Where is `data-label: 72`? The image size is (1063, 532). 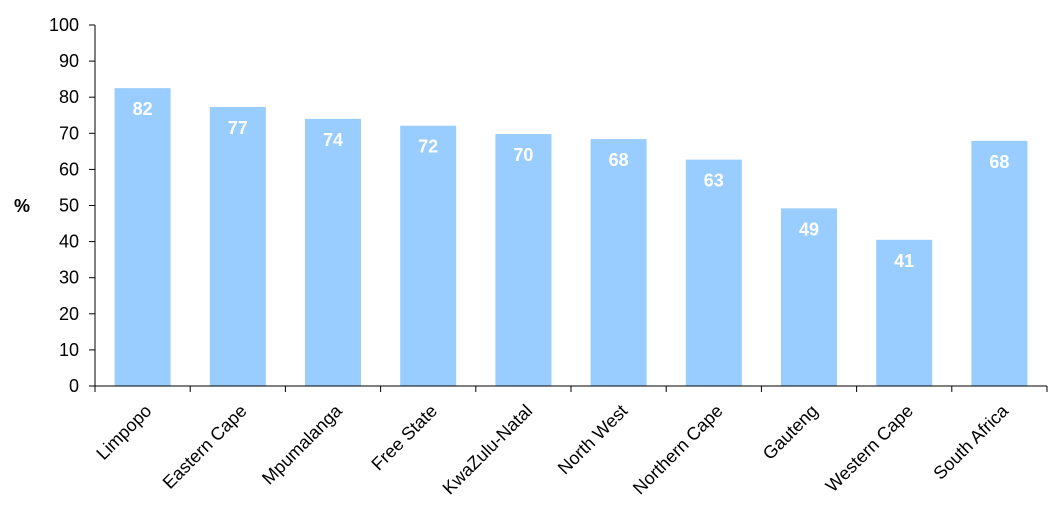
data-label: 72 is located at coordinates (428, 147).